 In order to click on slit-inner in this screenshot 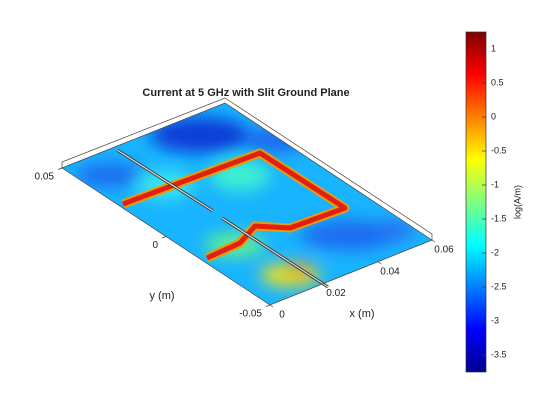, I will do `click(222, 218)`.